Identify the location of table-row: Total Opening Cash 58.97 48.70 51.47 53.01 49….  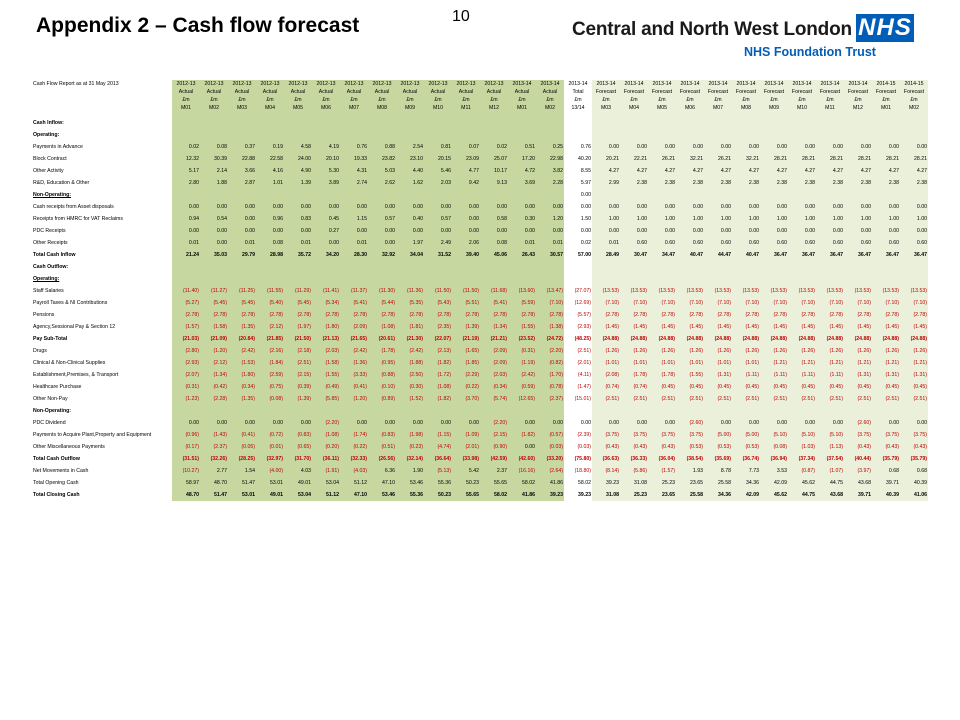
(480, 483).